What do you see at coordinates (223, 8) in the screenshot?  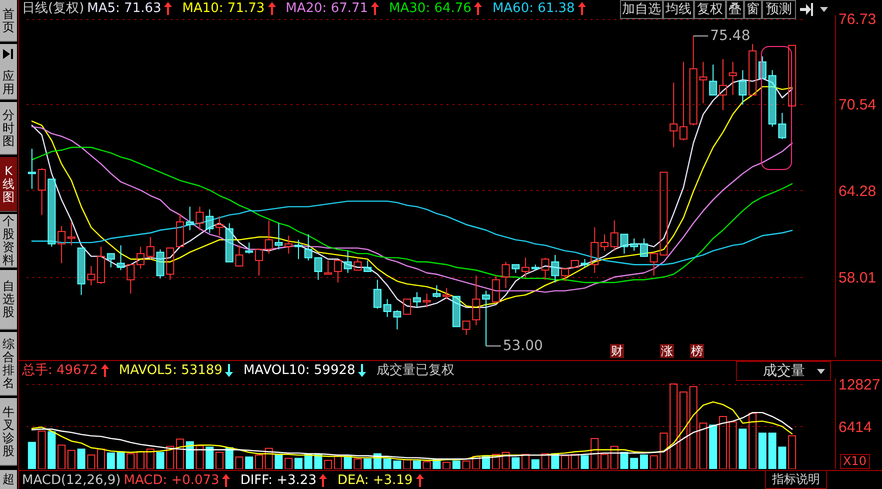 I see `text: MA10: 71.73` at bounding box center [223, 8].